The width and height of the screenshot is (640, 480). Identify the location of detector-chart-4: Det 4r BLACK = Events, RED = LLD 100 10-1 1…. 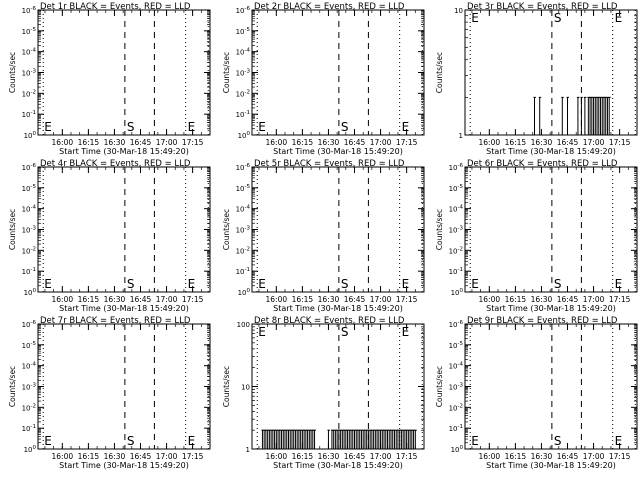
(109, 236).